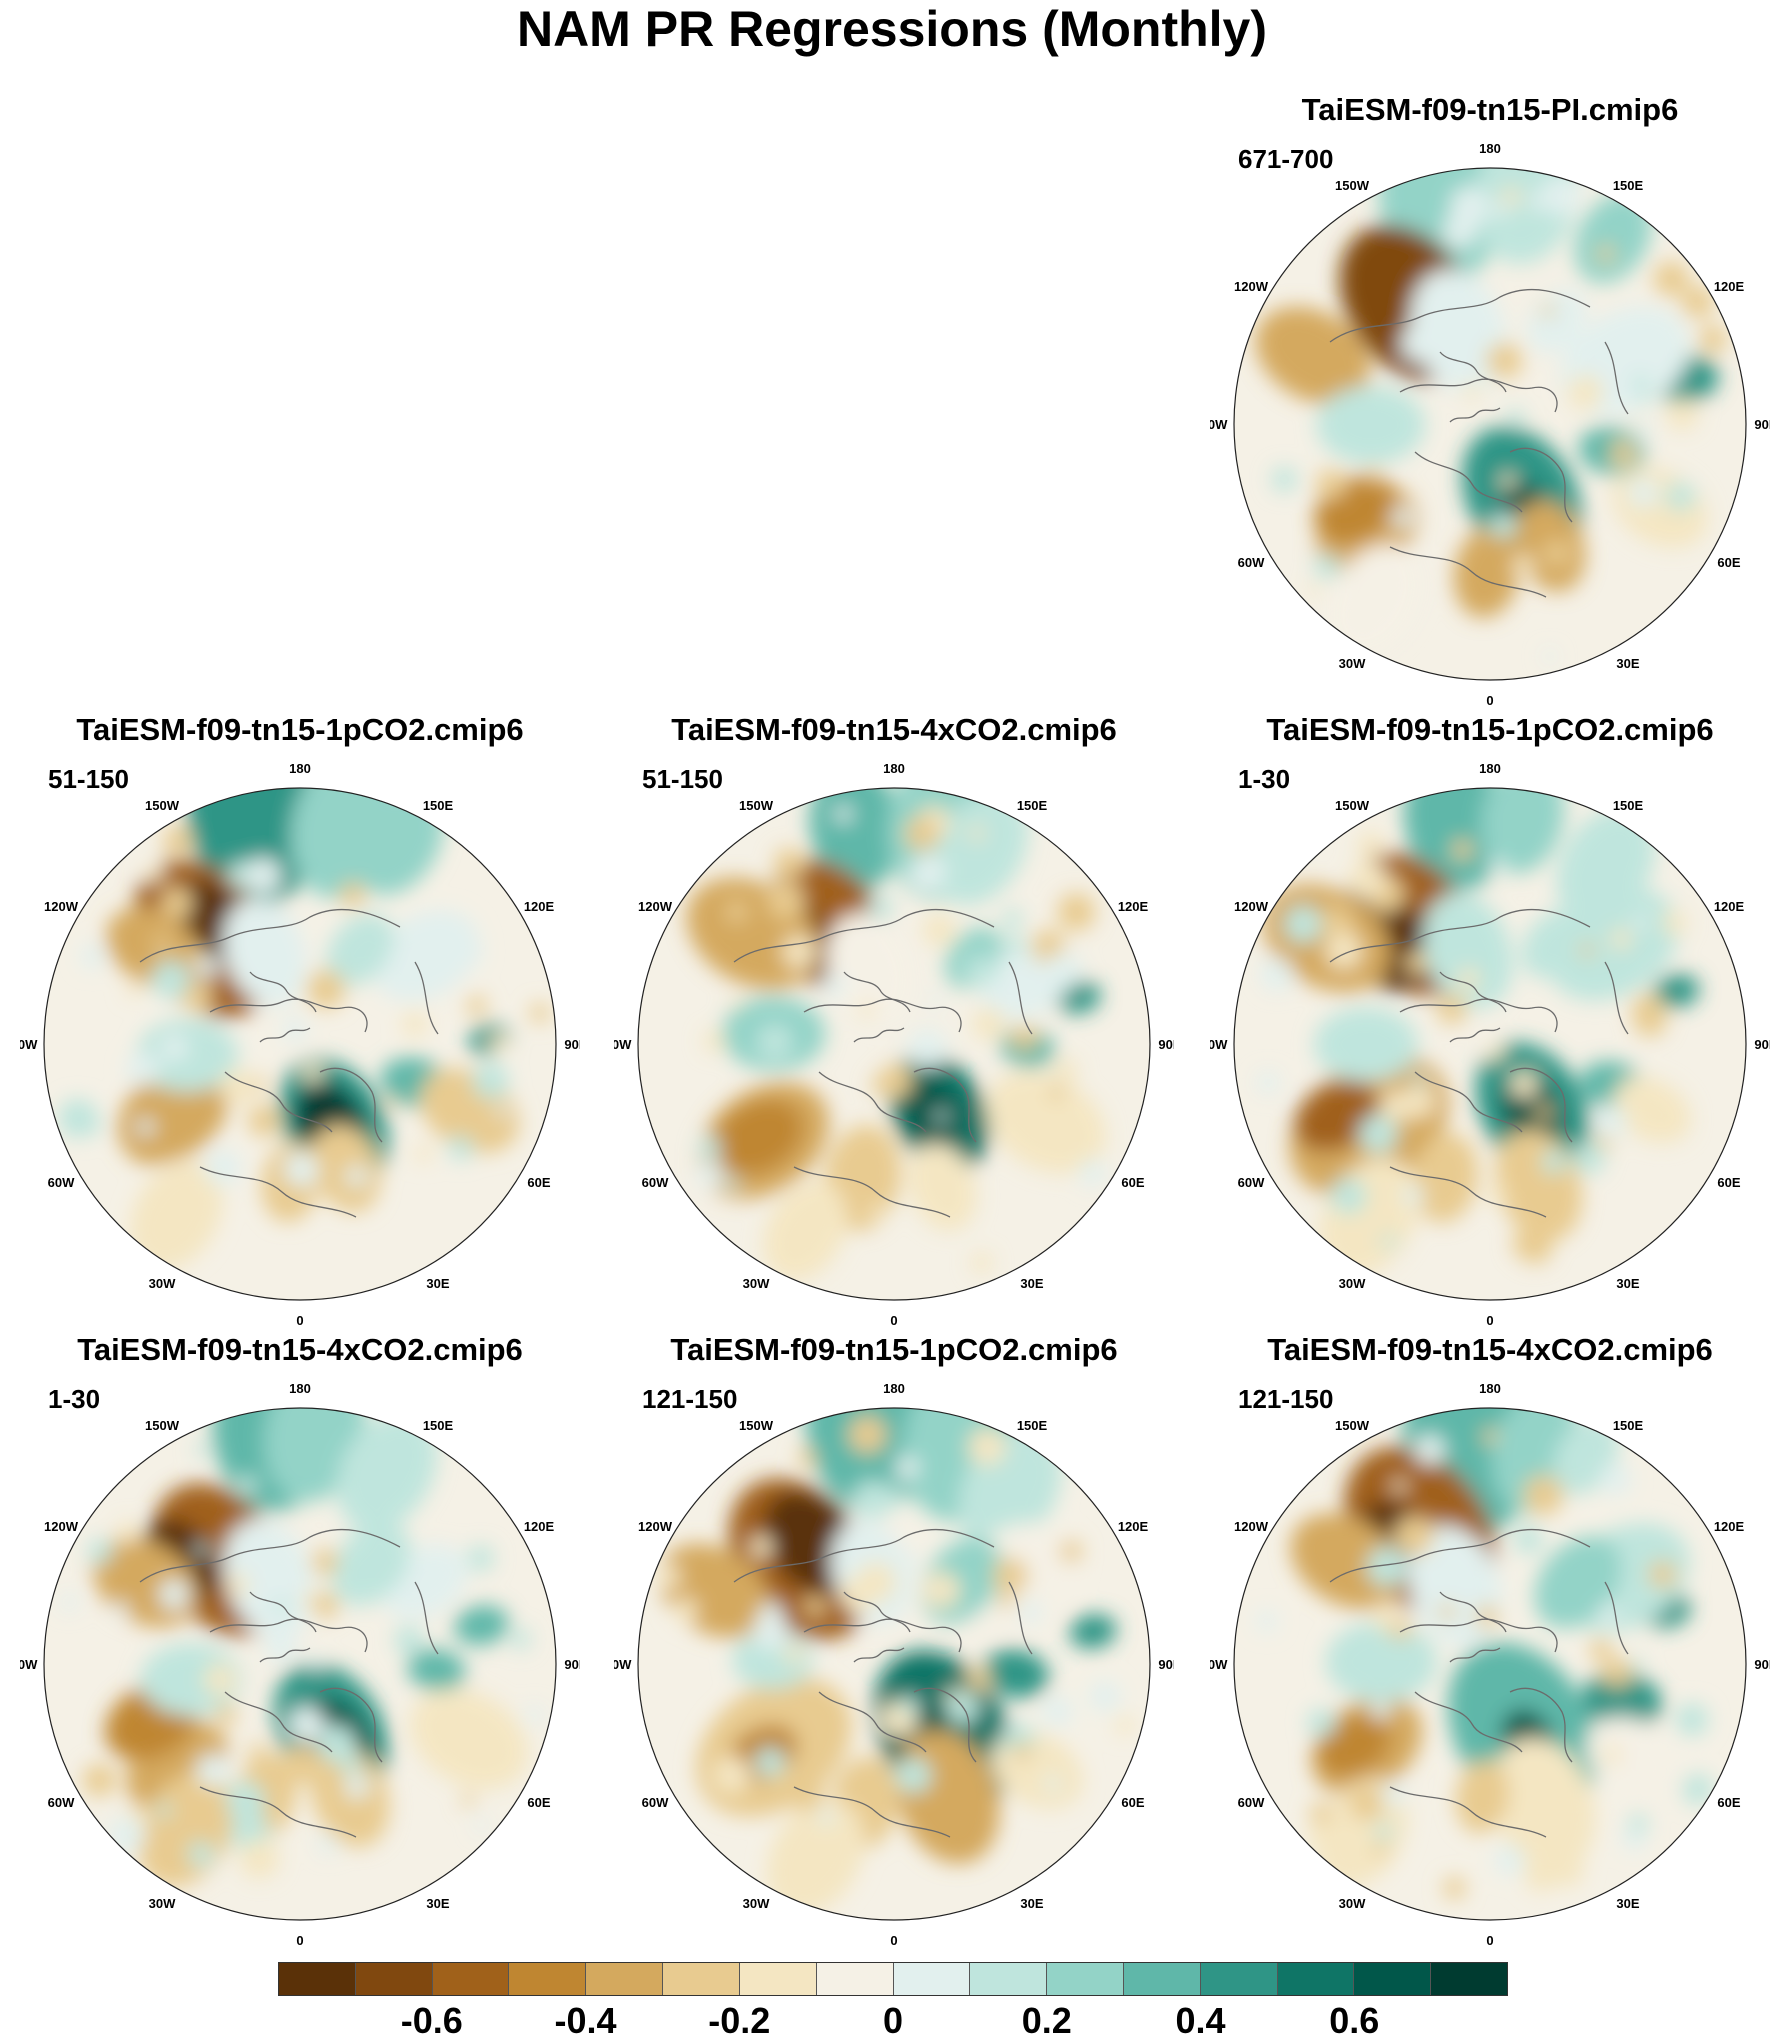  Describe the element at coordinates (756, 1283) in the screenshot. I see `longitude-label: 30W` at that location.